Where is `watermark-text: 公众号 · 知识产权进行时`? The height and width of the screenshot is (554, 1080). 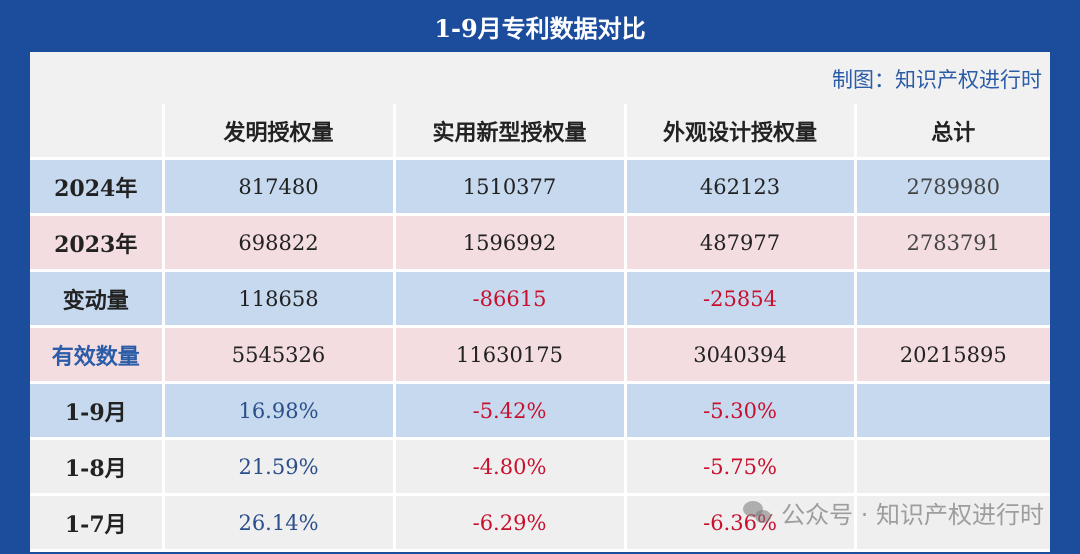
watermark-text: 公众号 · 知识产权进行时 is located at coordinates (912, 515).